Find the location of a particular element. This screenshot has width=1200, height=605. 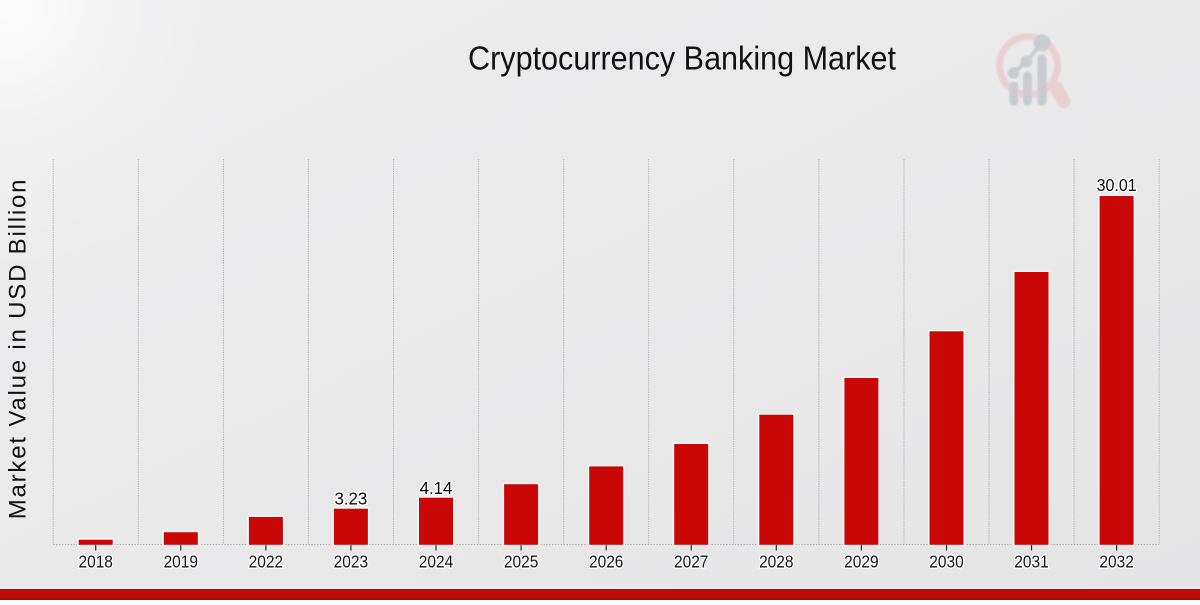

svg-text: 4.14 is located at coordinates (436, 488).